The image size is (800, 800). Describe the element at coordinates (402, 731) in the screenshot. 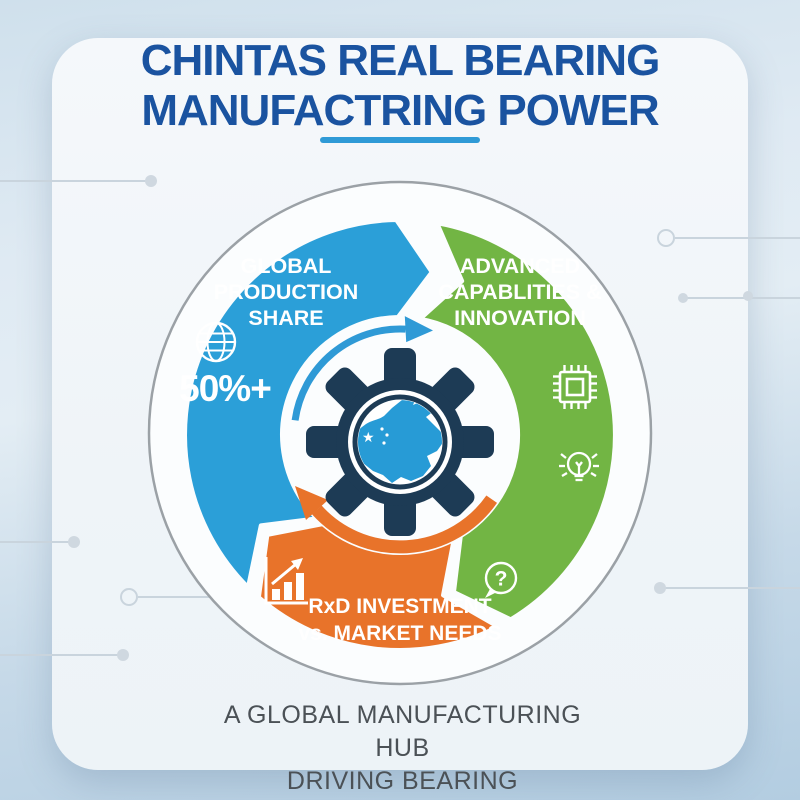

I see `footer-caption-line1: A GLOBAL MANUFACTURING HUB` at that location.